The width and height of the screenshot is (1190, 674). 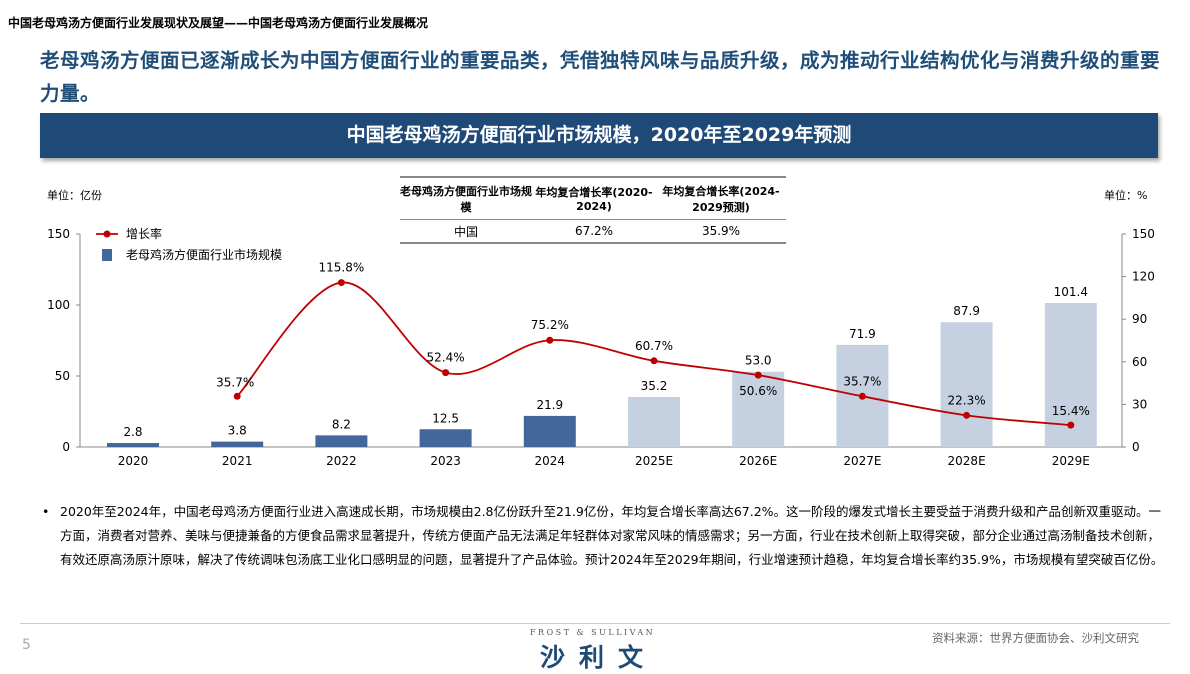 What do you see at coordinates (1035, 638) in the screenshot?
I see `source-note: 资料来源：世界方便面协会、沙利文研究` at bounding box center [1035, 638].